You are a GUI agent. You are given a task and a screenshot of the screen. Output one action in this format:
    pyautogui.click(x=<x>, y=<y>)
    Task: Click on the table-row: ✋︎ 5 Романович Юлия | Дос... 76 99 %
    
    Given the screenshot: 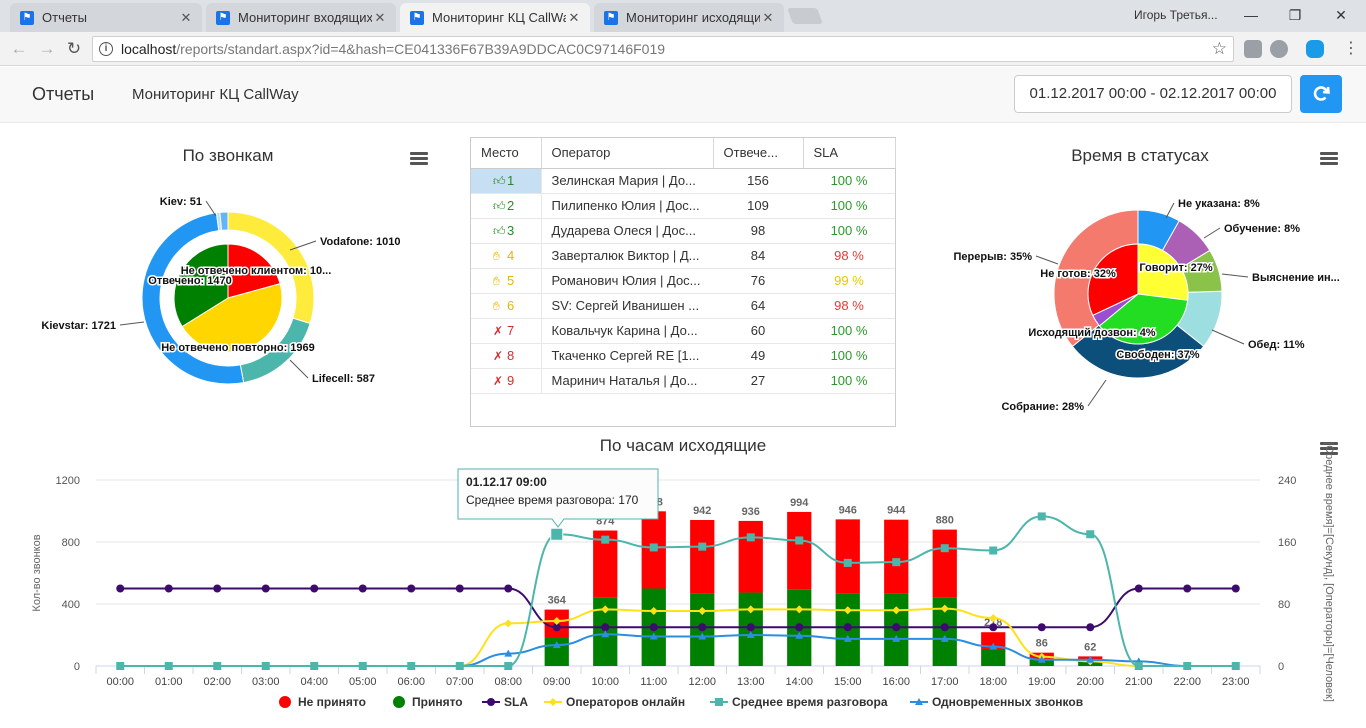 What is the action you would take?
    pyautogui.click(x=683, y=281)
    